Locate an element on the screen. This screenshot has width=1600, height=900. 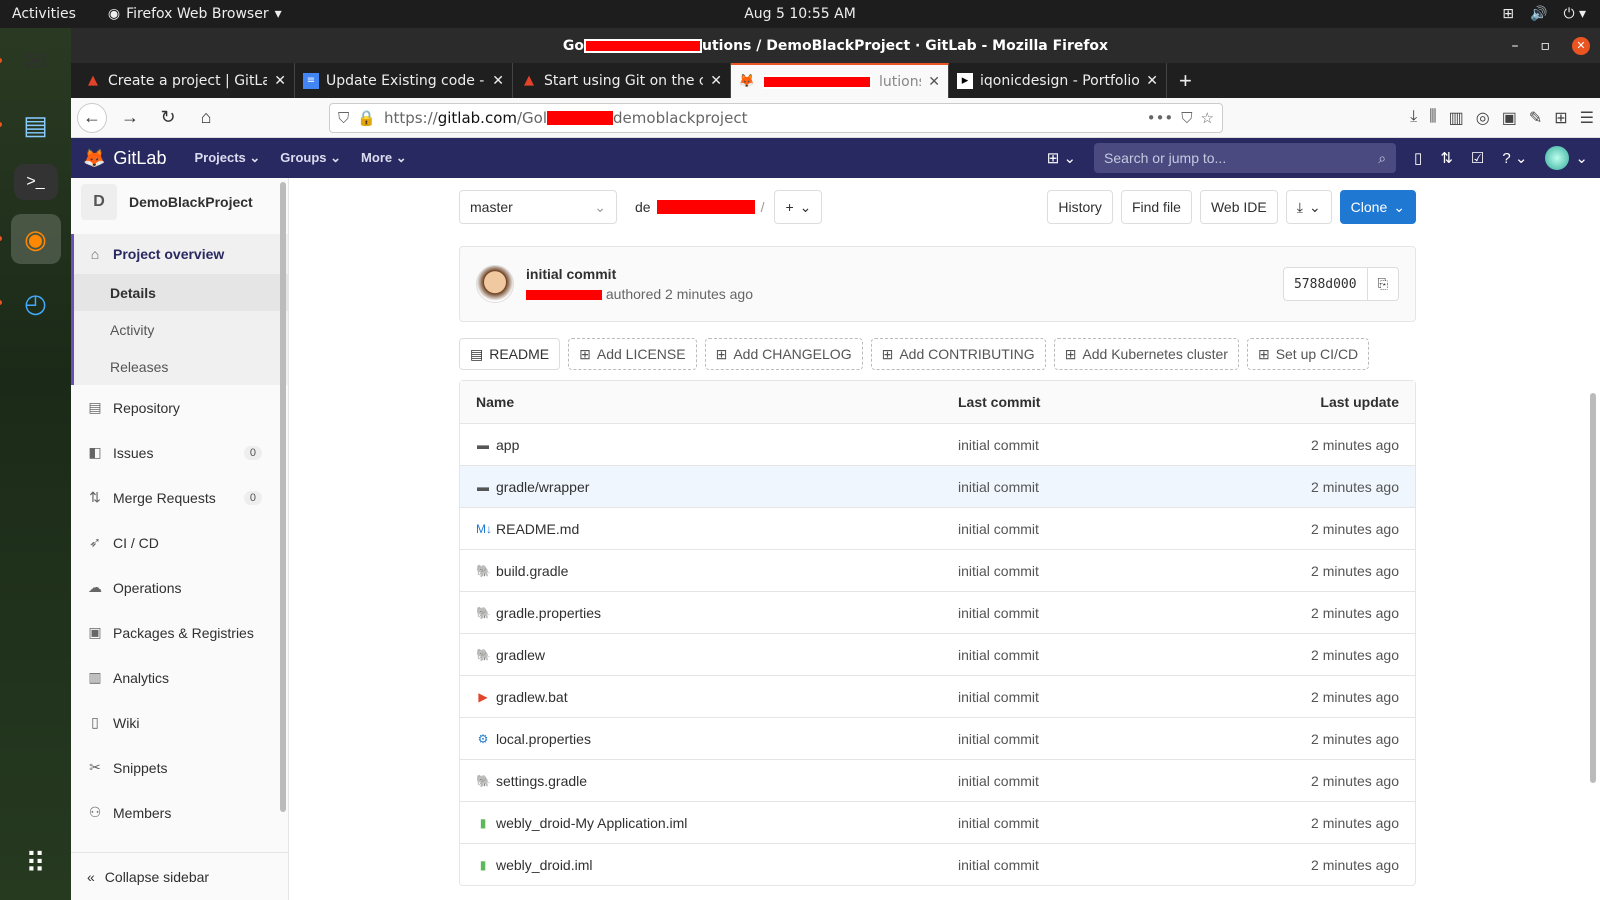
reload-button: ↻ is located at coordinates (168, 117).